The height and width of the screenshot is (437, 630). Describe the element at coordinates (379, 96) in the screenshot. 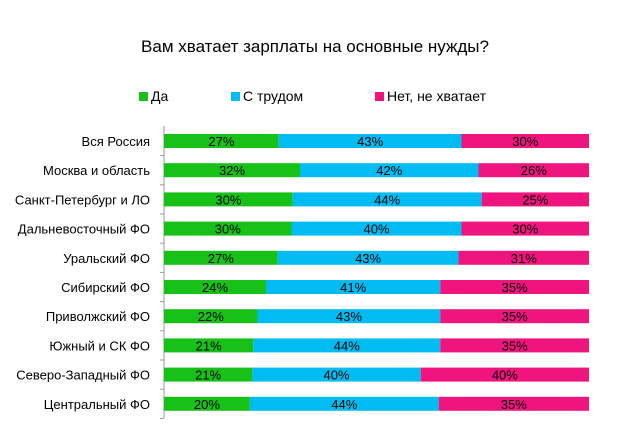

I see `legend-swatch-net` at that location.